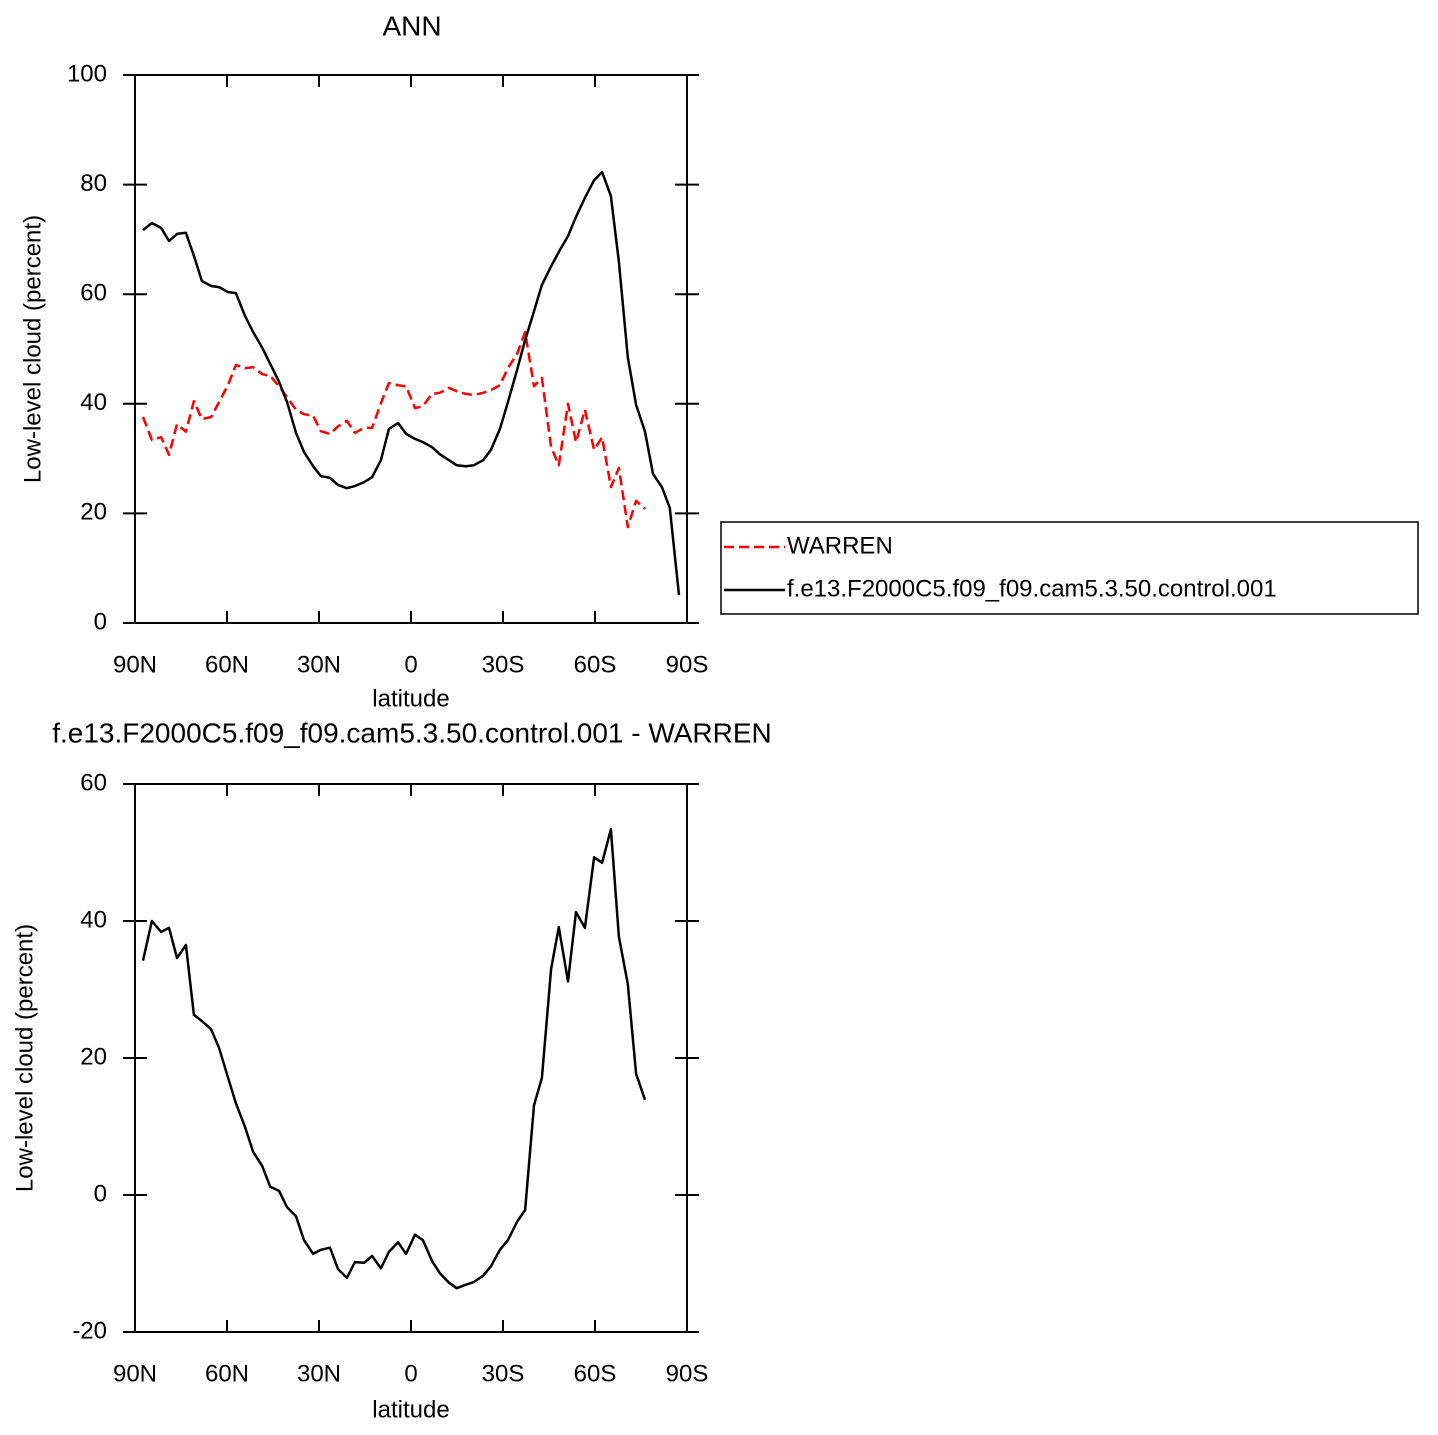  Describe the element at coordinates (93, 183) in the screenshot. I see `y-tick-label: 80` at that location.